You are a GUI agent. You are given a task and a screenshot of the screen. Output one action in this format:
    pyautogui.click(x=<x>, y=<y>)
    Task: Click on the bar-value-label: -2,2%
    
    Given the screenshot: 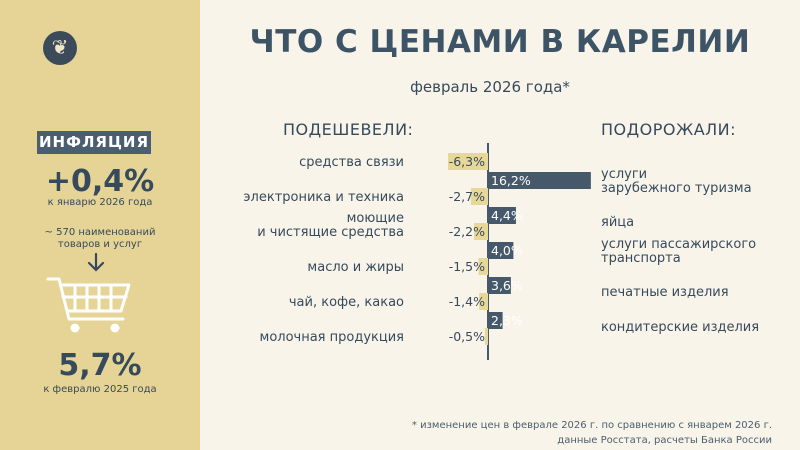 What is the action you would take?
    pyautogui.click(x=467, y=231)
    